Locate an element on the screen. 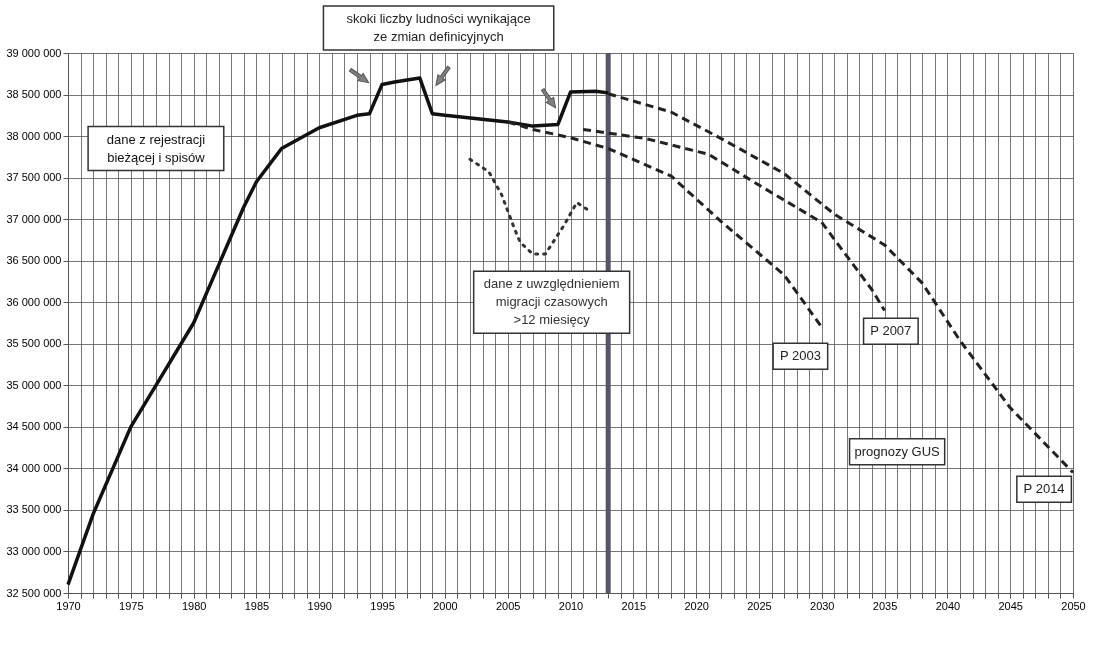  y-tick-label: 35 000 000 is located at coordinates (34, 384).